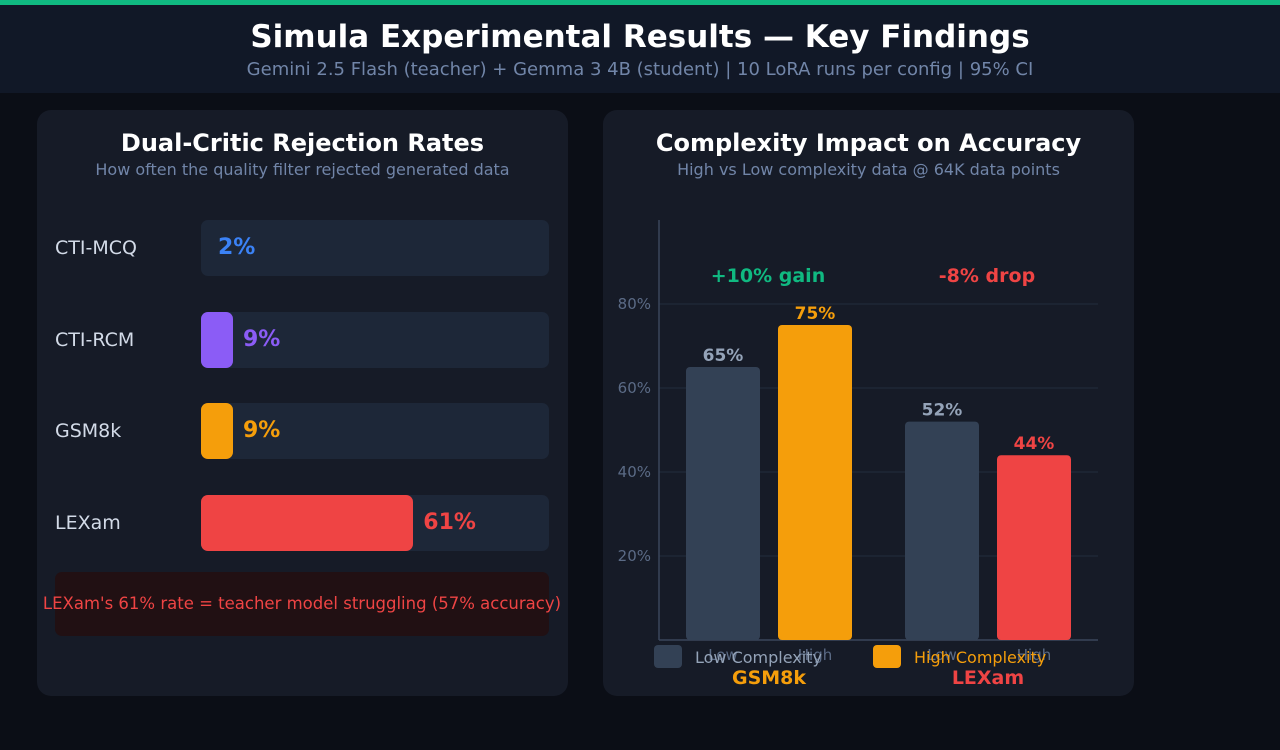  Describe the element at coordinates (942, 411) in the screenshot. I see `bar-value-label: 52%` at that location.